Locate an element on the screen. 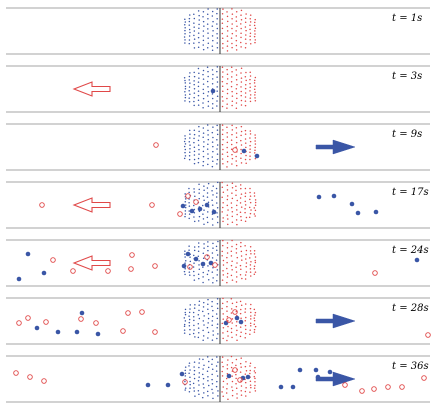 The width and height of the screenshot is (435, 411). panel-4: t = 17s is located at coordinates (218, 205).